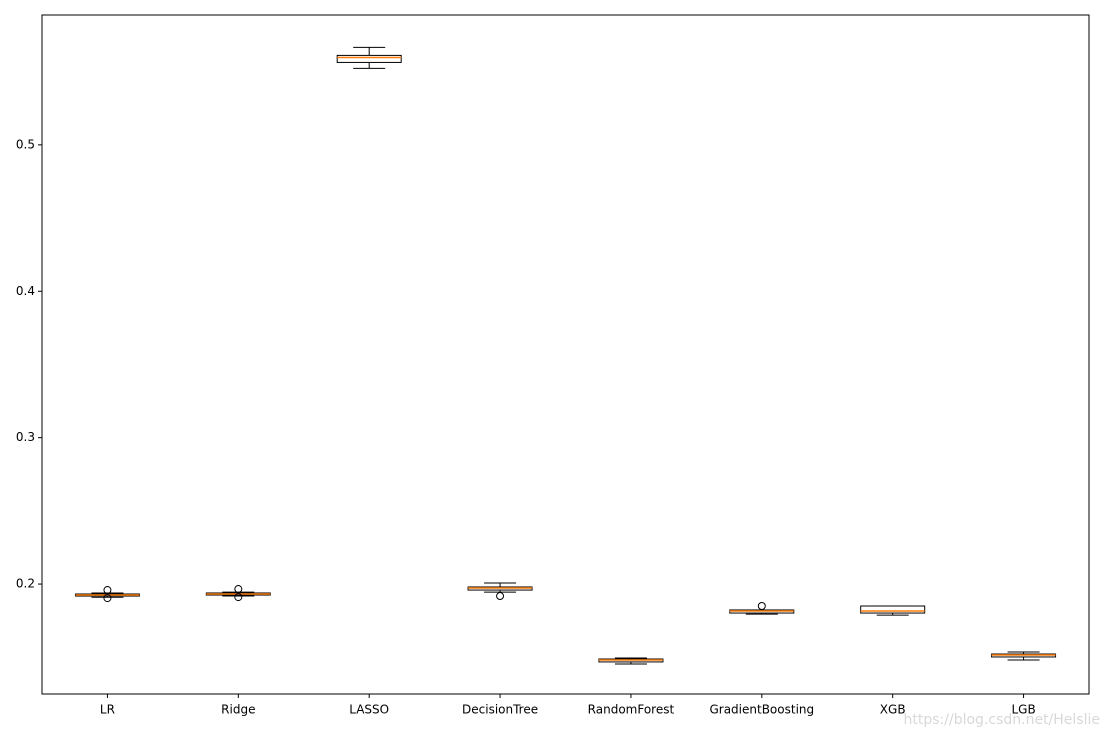 Image resolution: width=1107 pixels, height=738 pixels. What do you see at coordinates (1023, 710) in the screenshot?
I see `x-tick-label: LGB` at bounding box center [1023, 710].